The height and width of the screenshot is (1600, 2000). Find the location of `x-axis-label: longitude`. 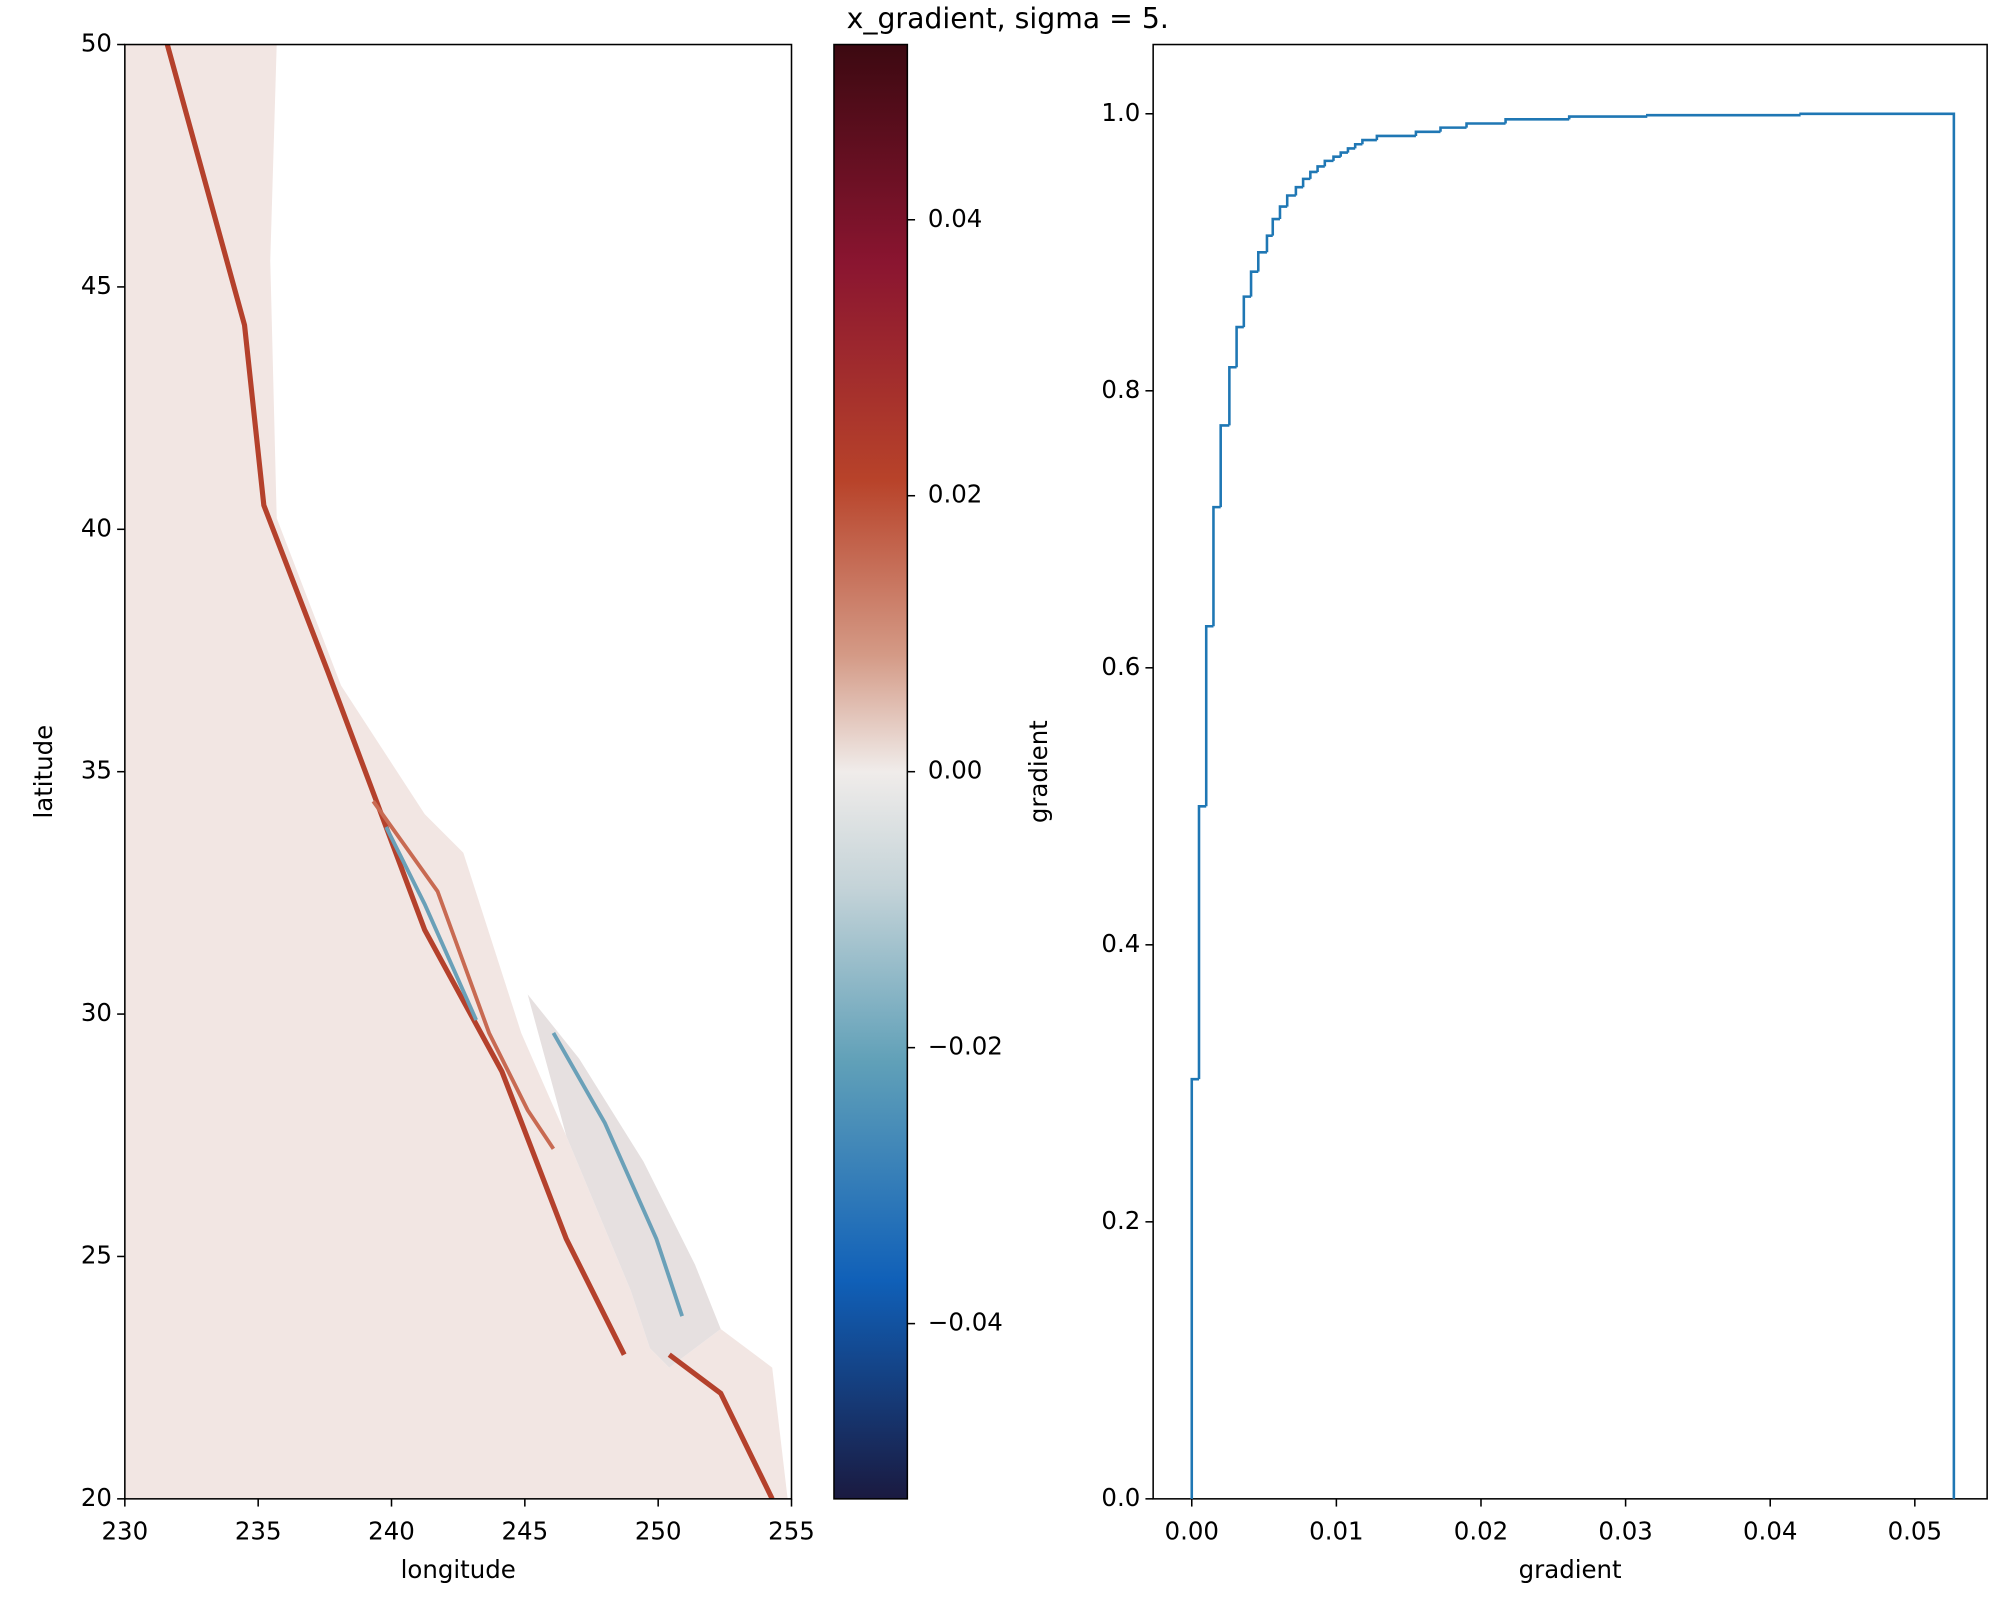

x-axis-label: longitude is located at coordinates (458, 1569).